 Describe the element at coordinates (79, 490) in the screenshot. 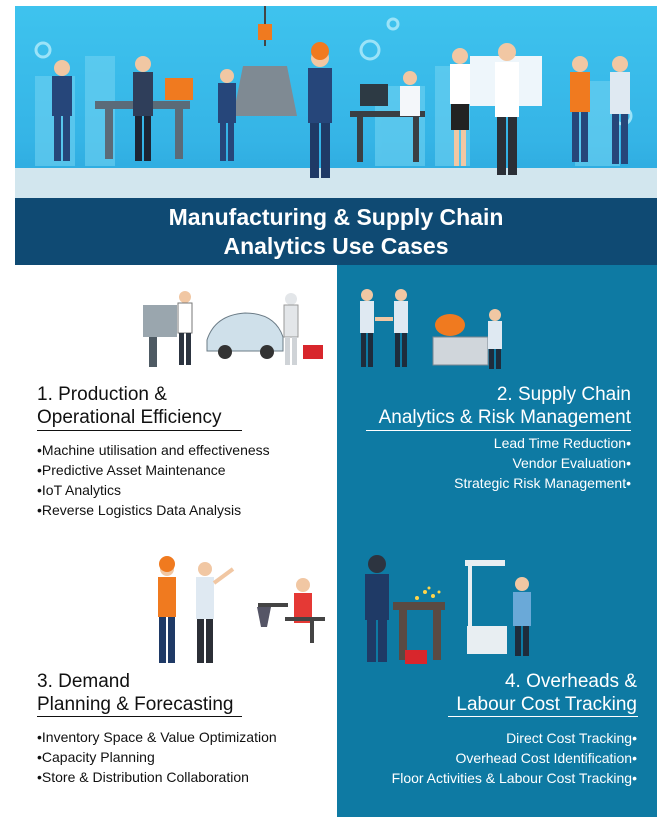

I see `list-item: •IoT Analytics` at that location.